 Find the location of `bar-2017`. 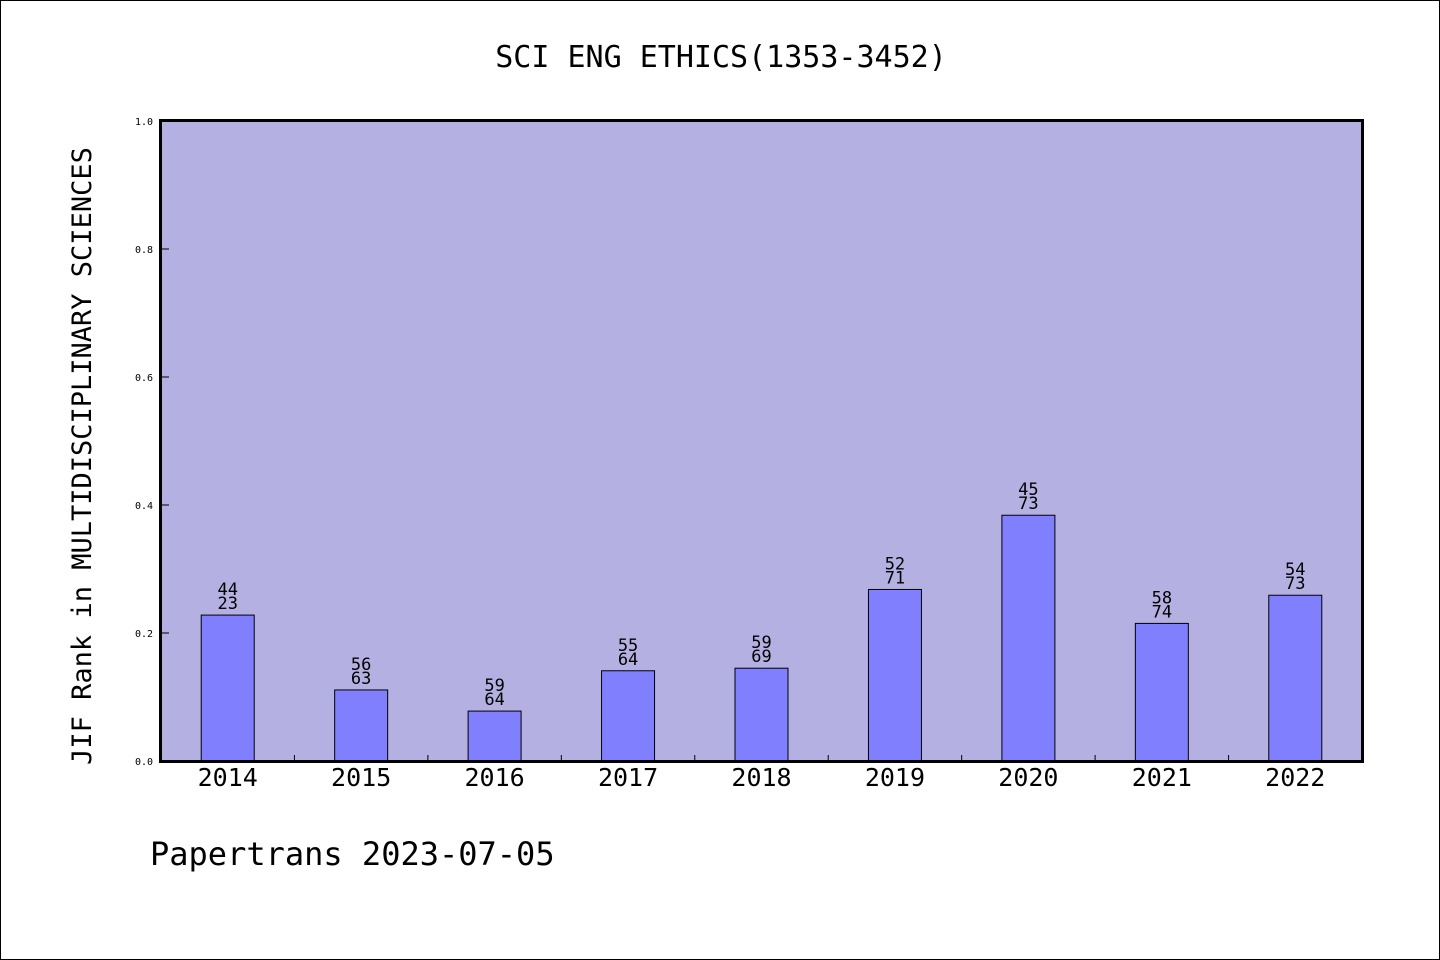

bar-2017 is located at coordinates (628, 716).